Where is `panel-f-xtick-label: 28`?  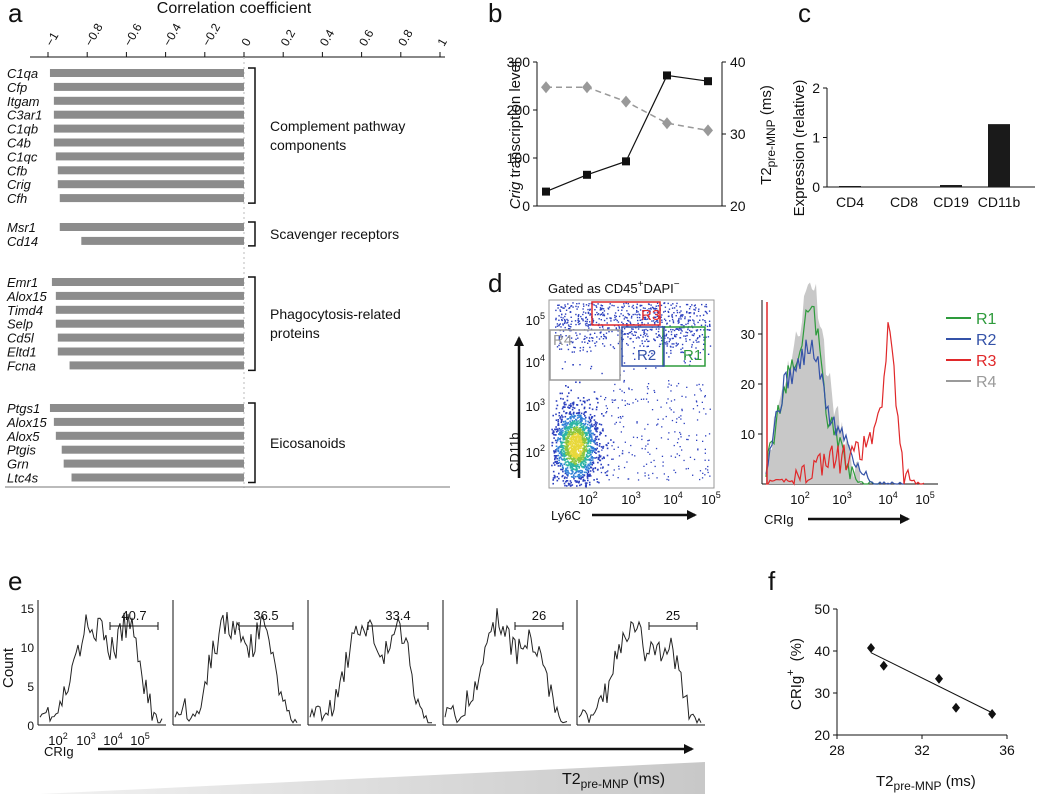 panel-f-xtick-label: 28 is located at coordinates (837, 750).